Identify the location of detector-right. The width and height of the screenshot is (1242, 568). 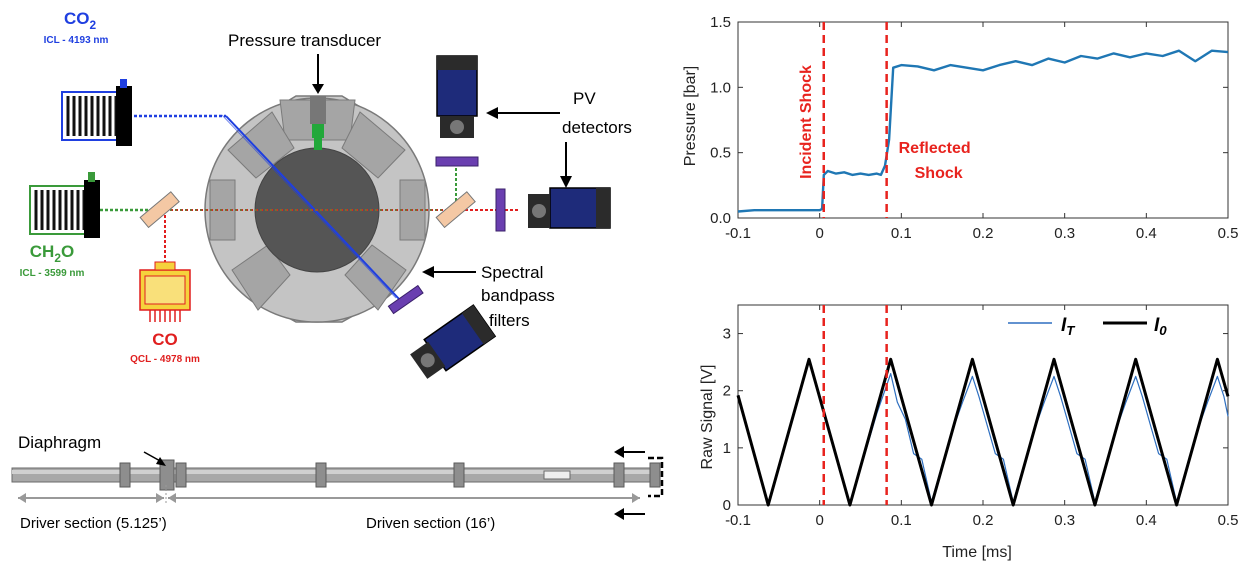
(569, 208).